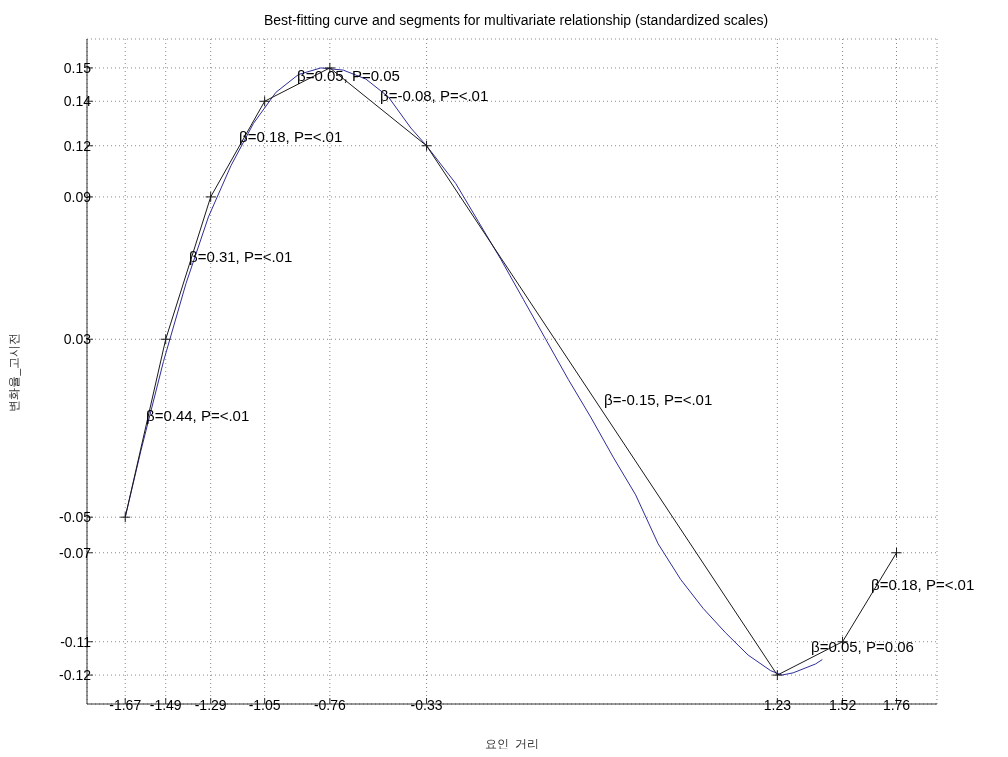 This screenshot has width=1008, height=757. Describe the element at coordinates (241, 257) in the screenshot. I see `annotation: β=0.31, P=<.01` at that location.